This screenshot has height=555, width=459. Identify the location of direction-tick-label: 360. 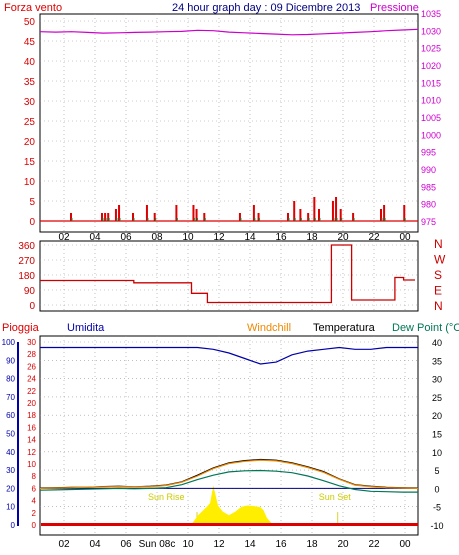
(26, 246).